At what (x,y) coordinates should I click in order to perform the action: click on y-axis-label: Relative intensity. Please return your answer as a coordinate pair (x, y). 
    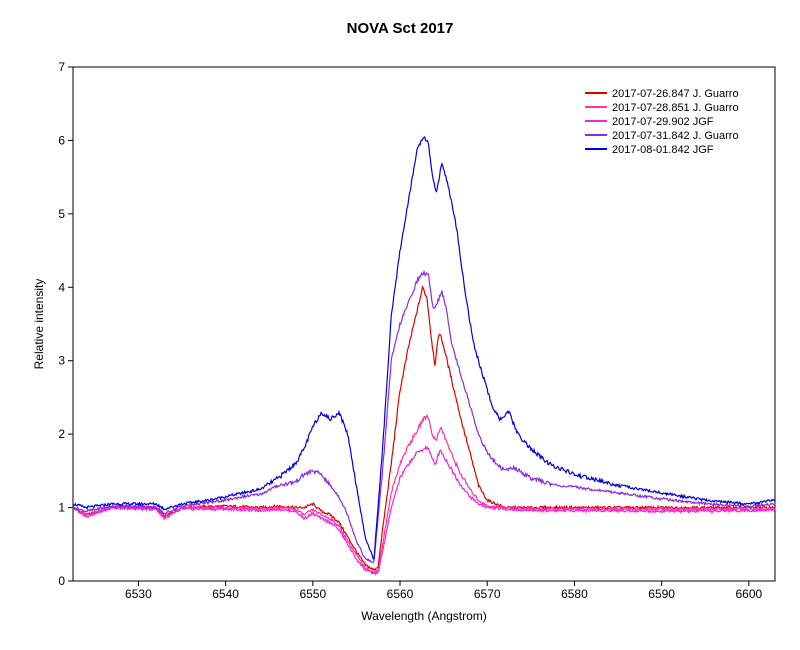
    Looking at the image, I should click on (39, 324).